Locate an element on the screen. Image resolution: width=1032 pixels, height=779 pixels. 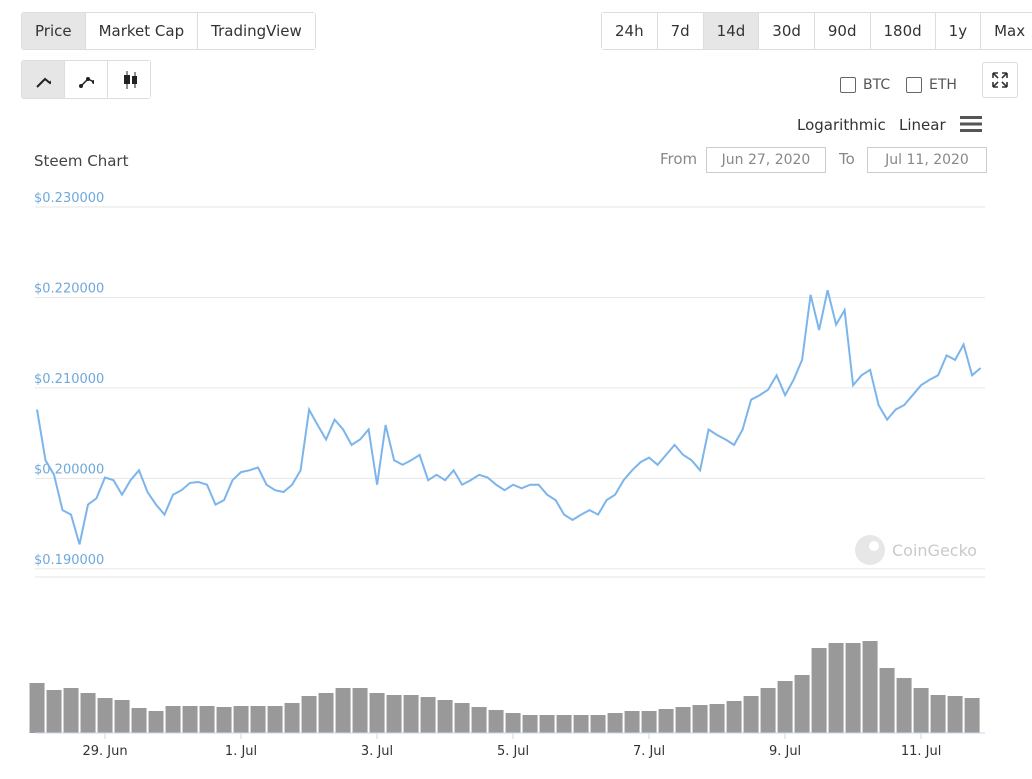
tab-group: Price Market Cap TradingView is located at coordinates (168, 31).